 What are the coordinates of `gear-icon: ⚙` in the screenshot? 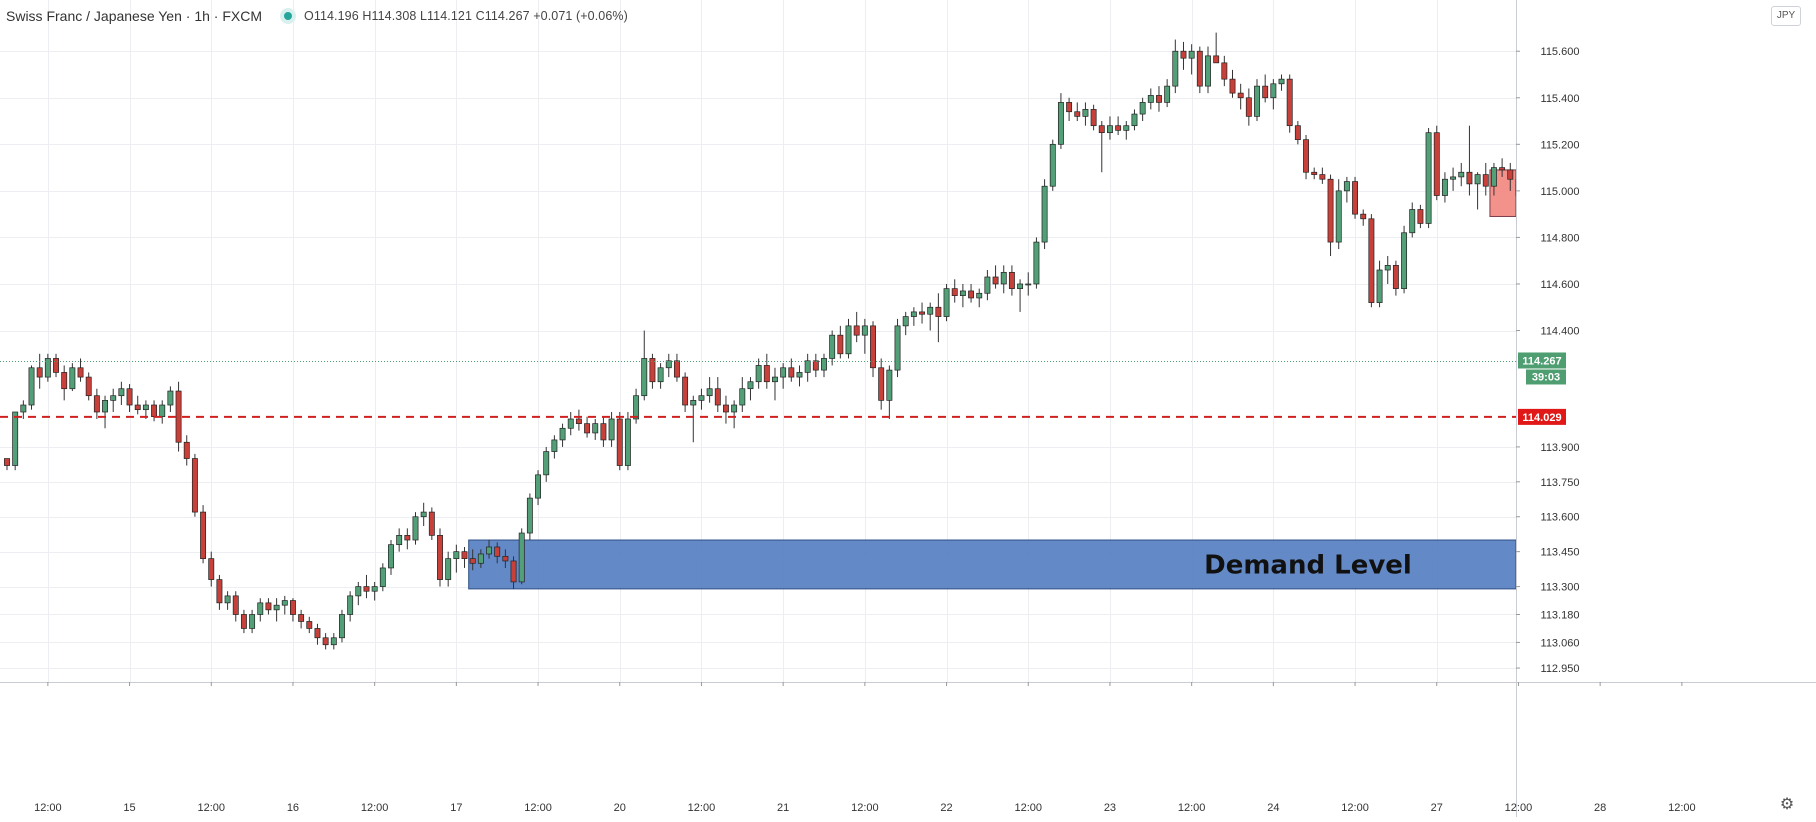 It's located at (1787, 804).